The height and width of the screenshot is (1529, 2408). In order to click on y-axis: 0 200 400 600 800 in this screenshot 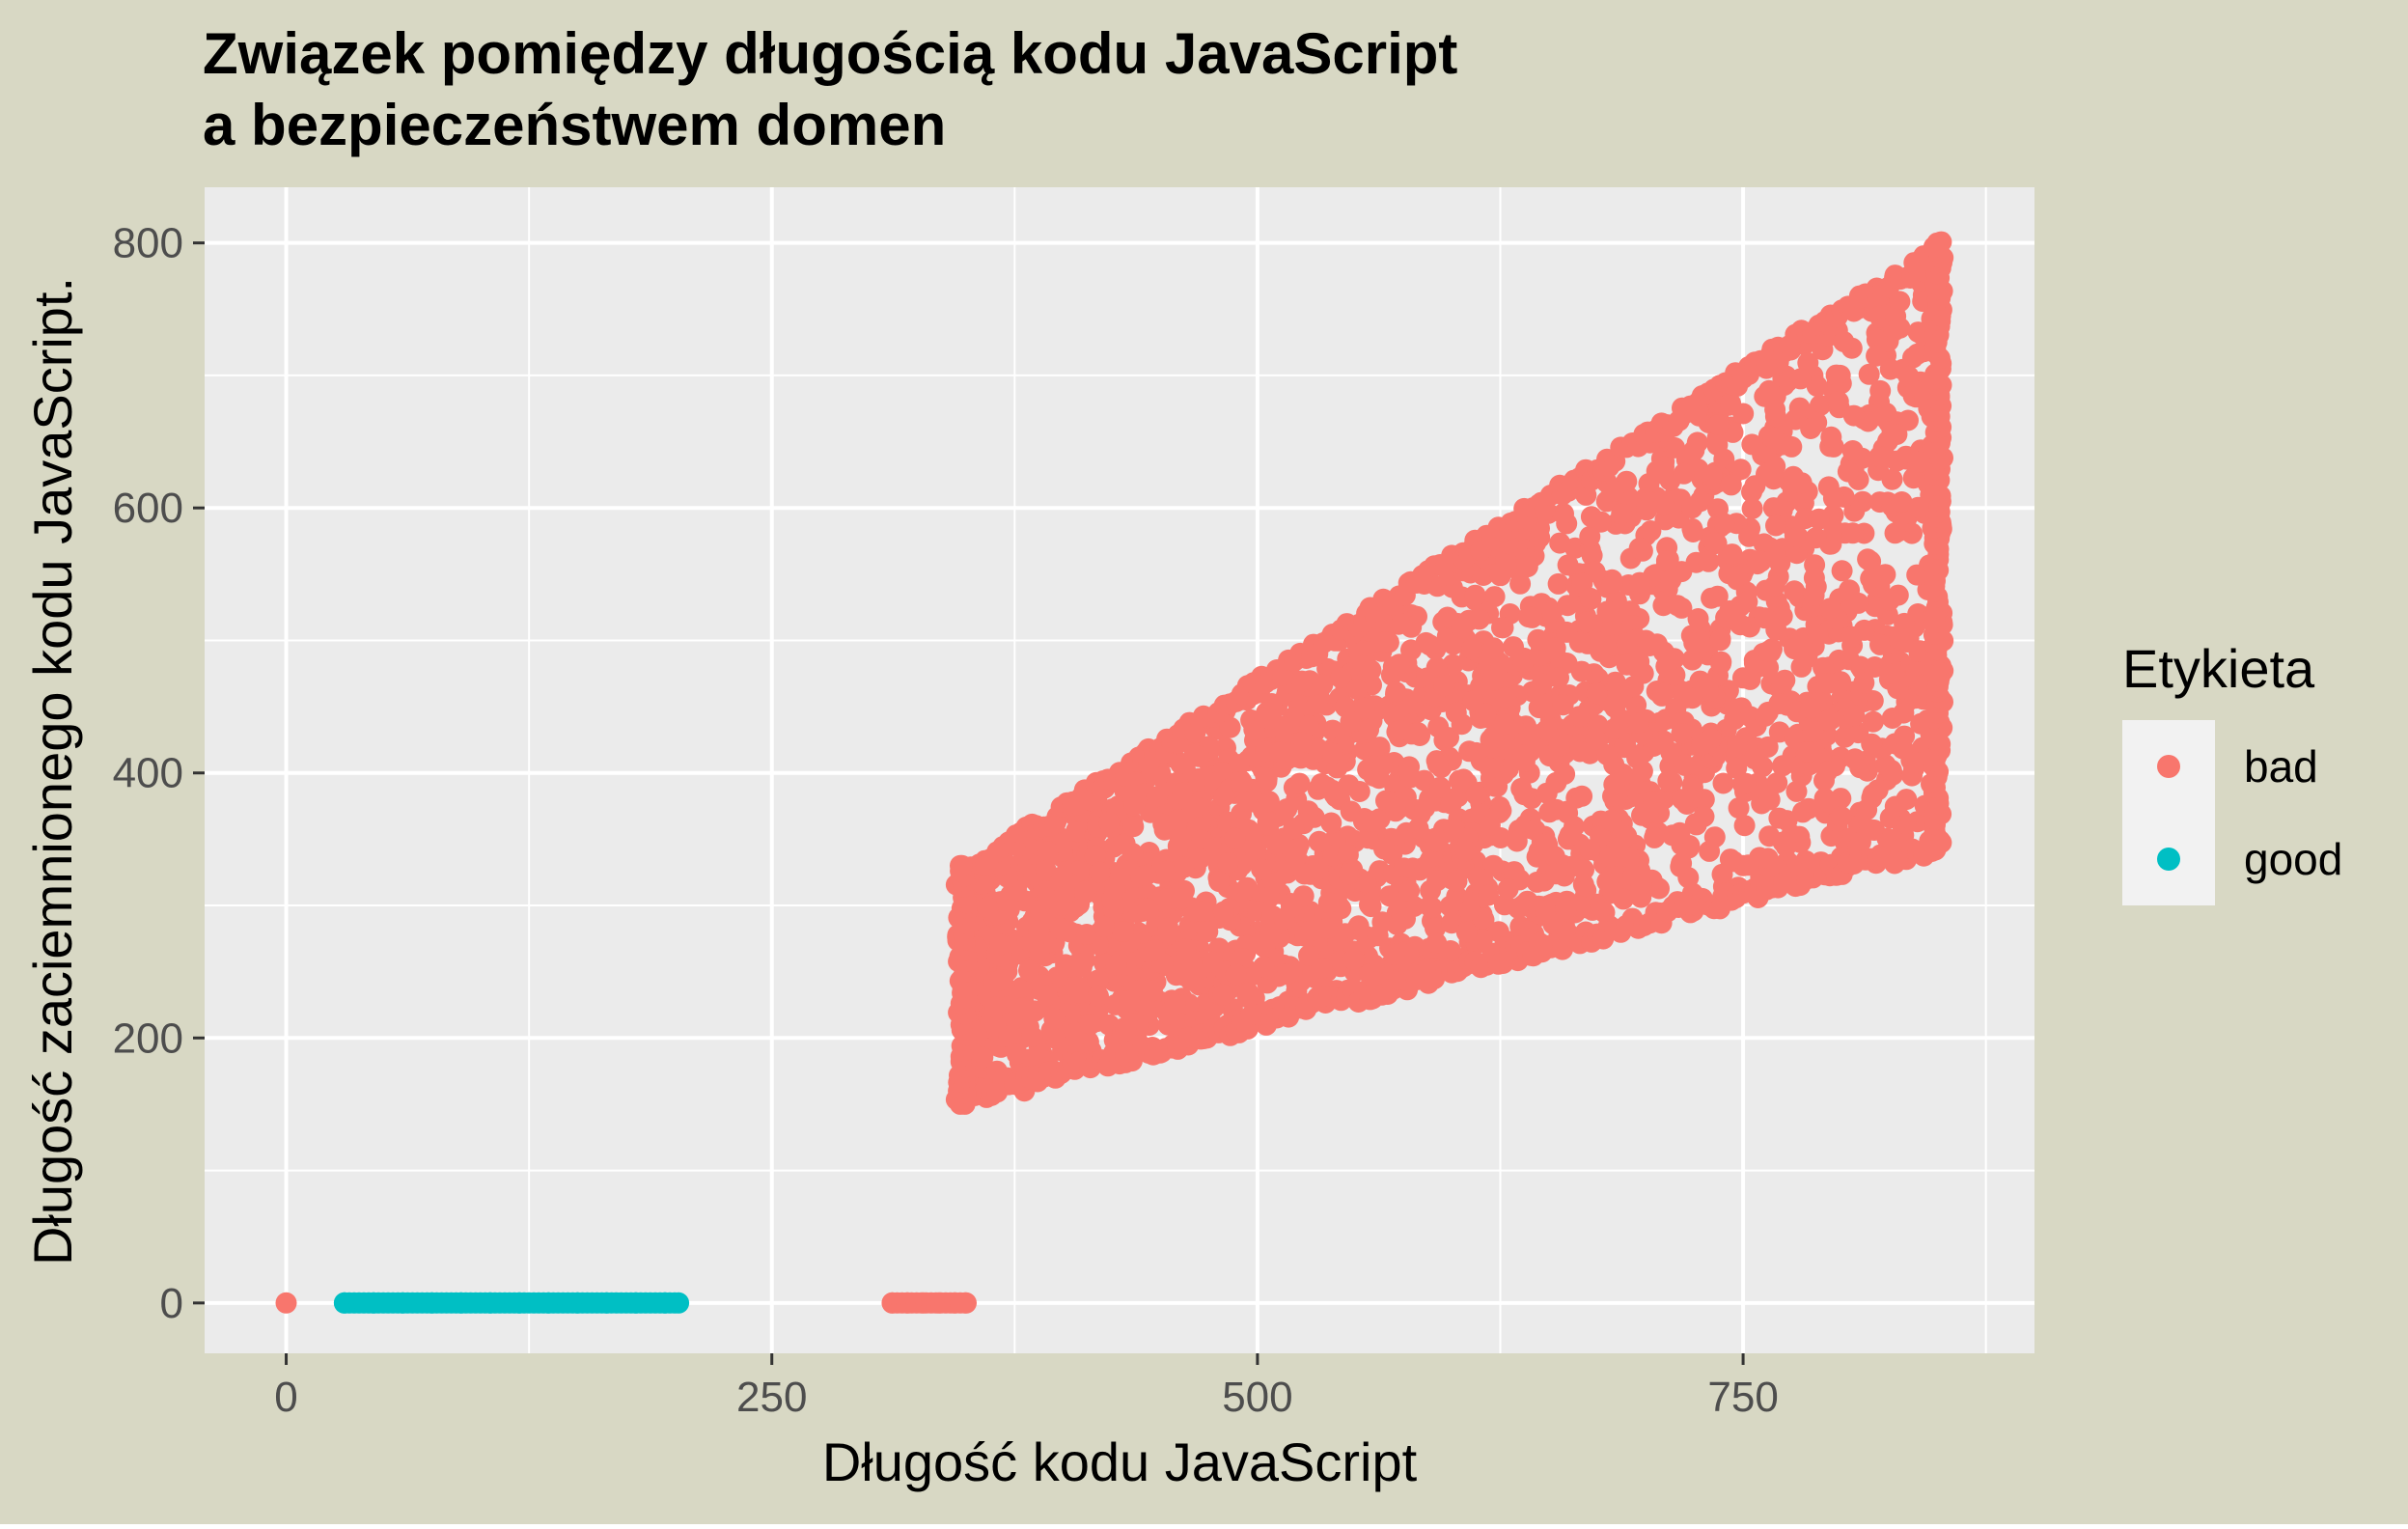, I will do `click(159, 773)`.